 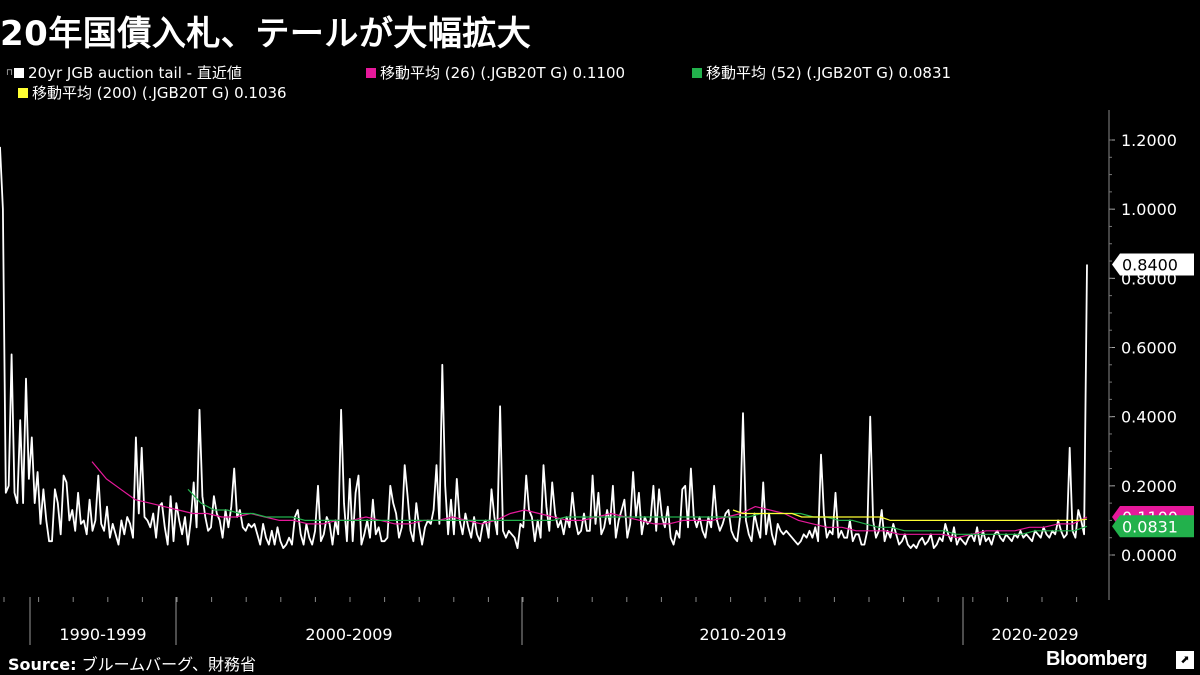 What do you see at coordinates (1149, 555) in the screenshot?
I see `y-tick-label: 0.0000` at bounding box center [1149, 555].